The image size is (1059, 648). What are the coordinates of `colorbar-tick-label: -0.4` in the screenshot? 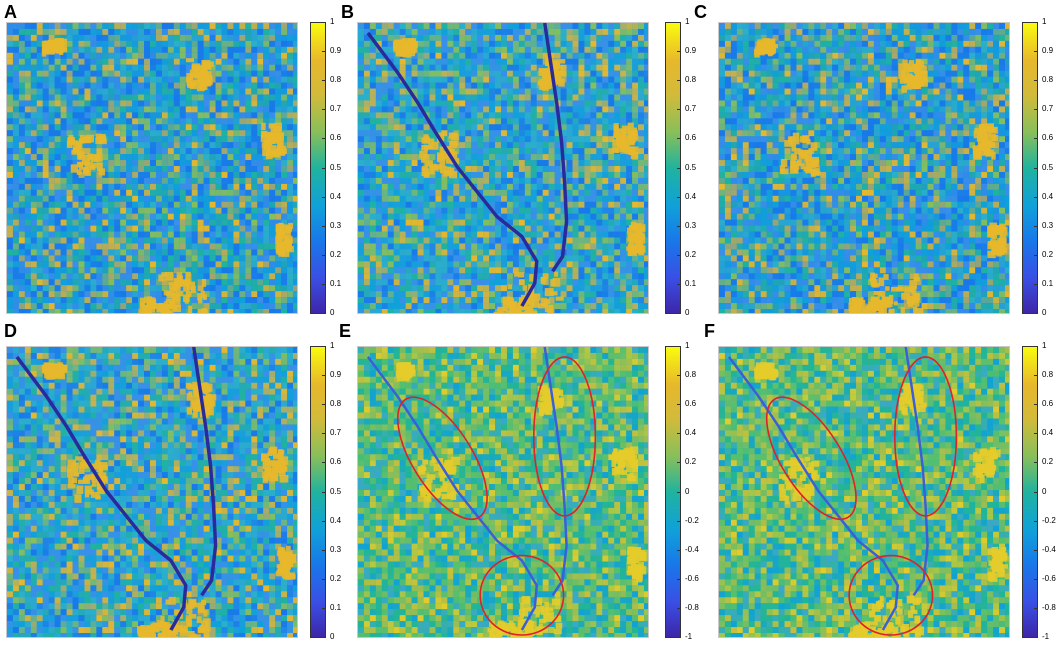 It's located at (692, 549).